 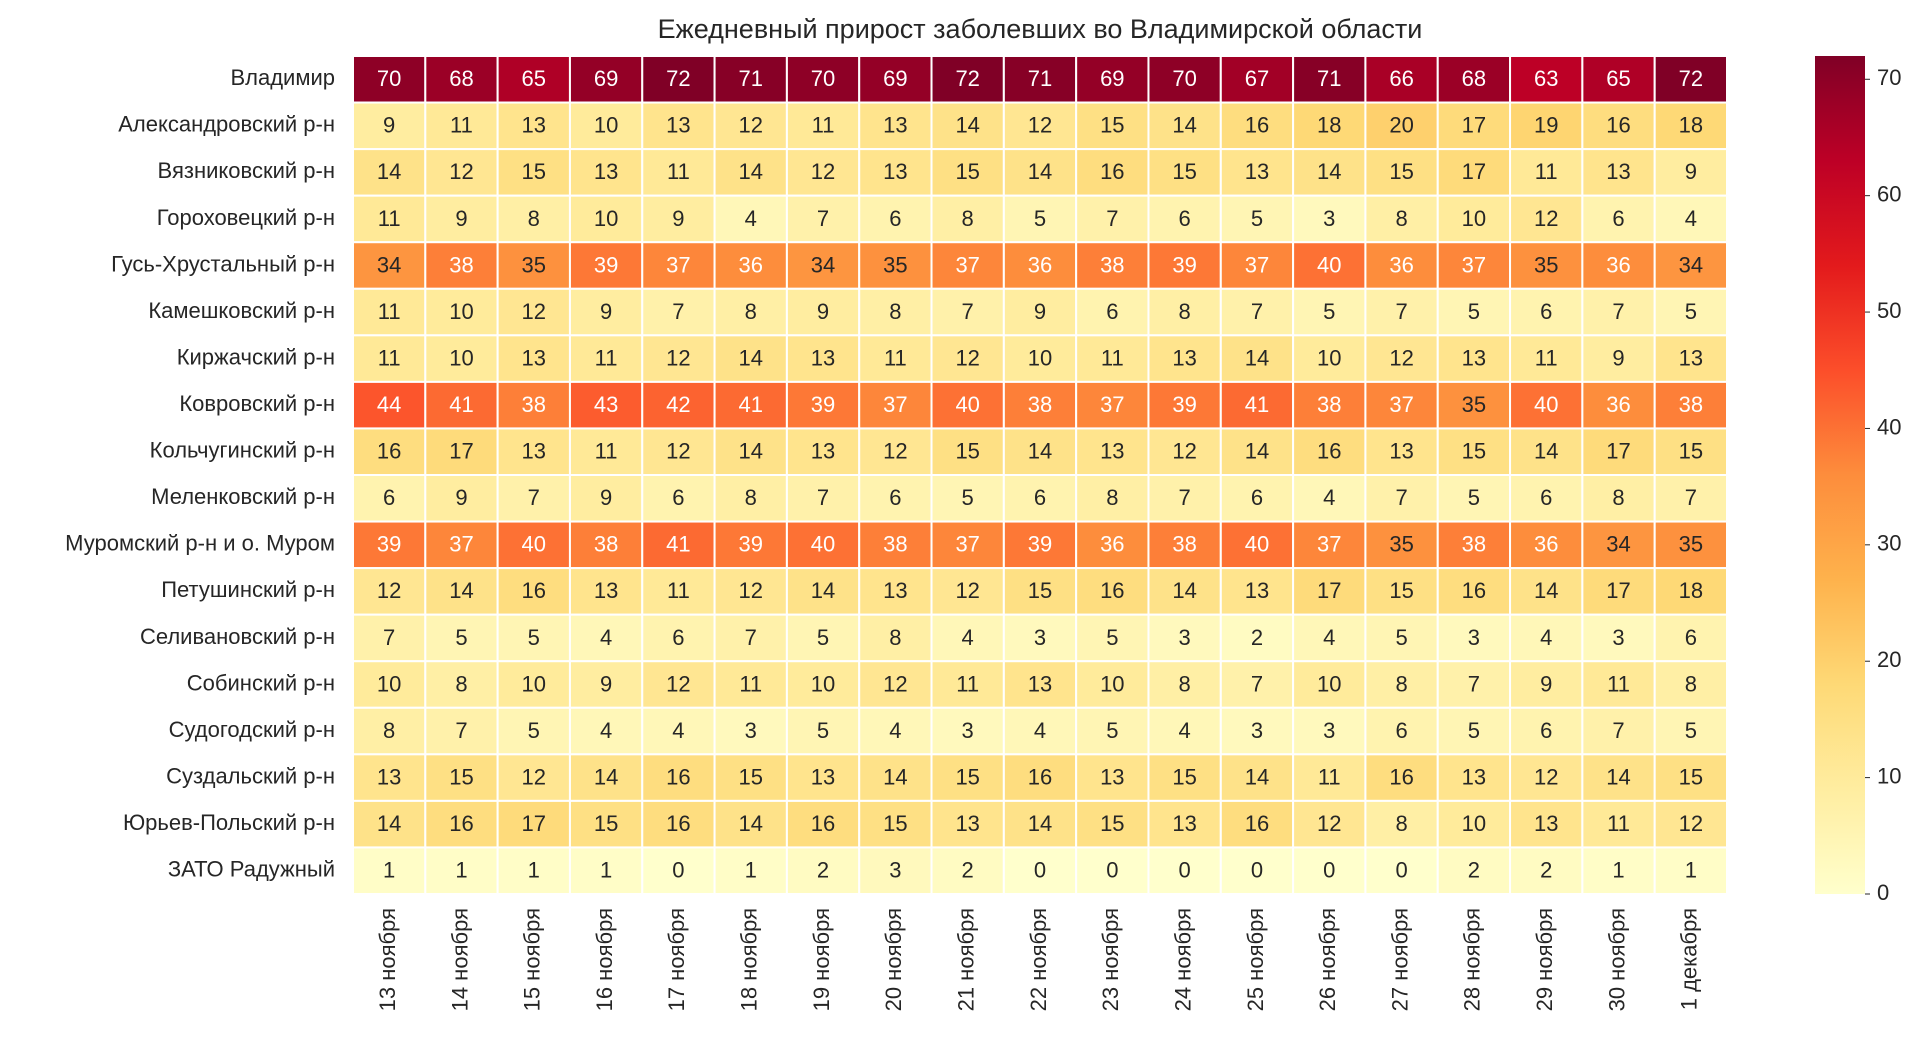 I want to click on cell-label: 18, so click(x=1691, y=590).